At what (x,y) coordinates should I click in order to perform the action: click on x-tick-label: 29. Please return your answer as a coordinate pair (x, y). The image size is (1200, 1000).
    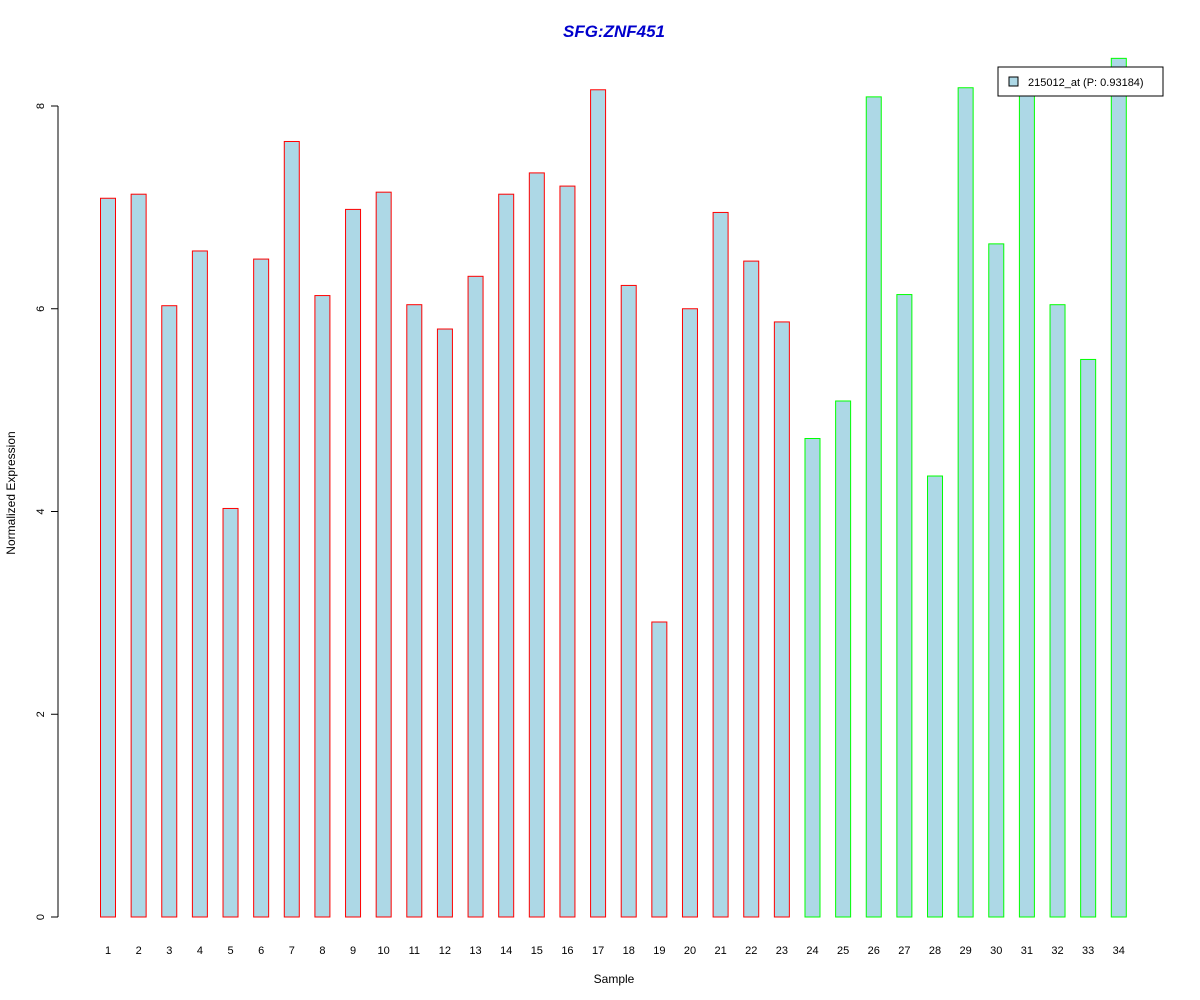
    Looking at the image, I should click on (966, 951).